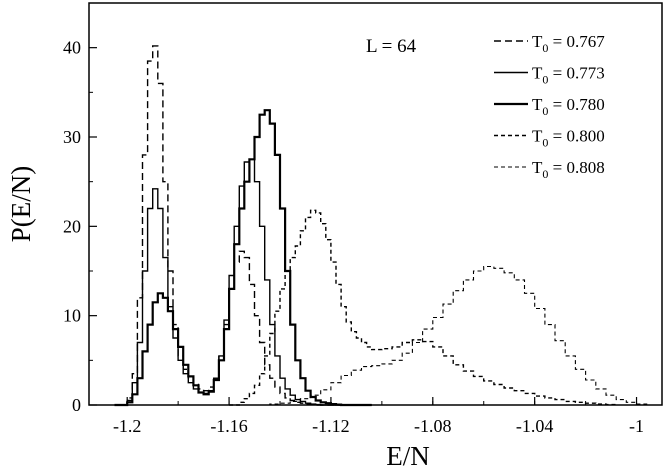  I want to click on x-axis: -1.2 -1.16 -1.12 -1.08 -1.04 -1, so click(378, 416).